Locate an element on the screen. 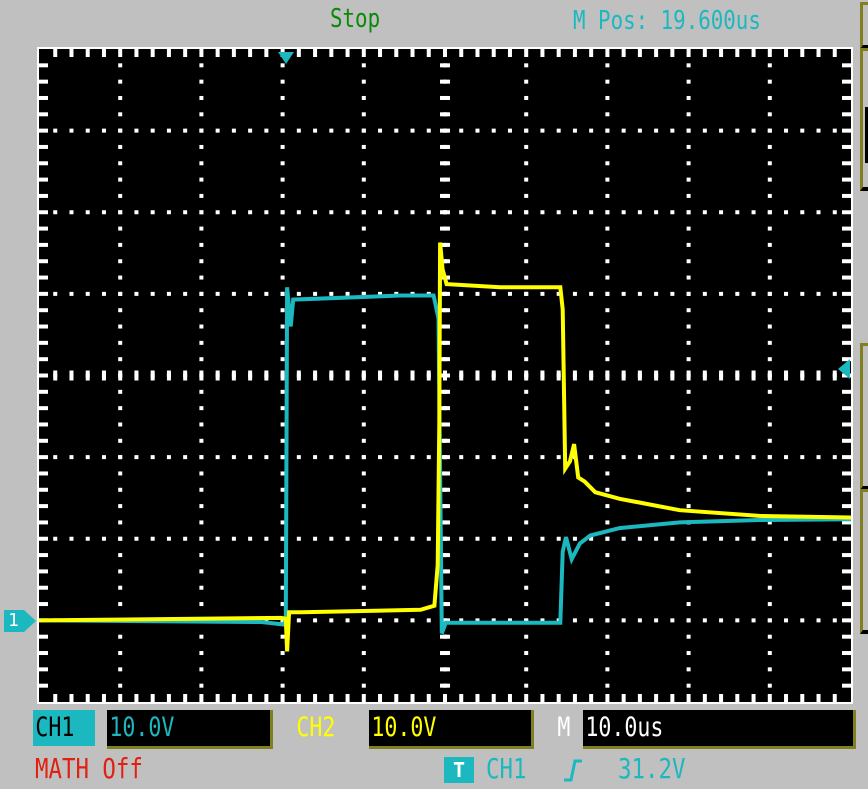  math-status: MATH Off is located at coordinates (89, 768).